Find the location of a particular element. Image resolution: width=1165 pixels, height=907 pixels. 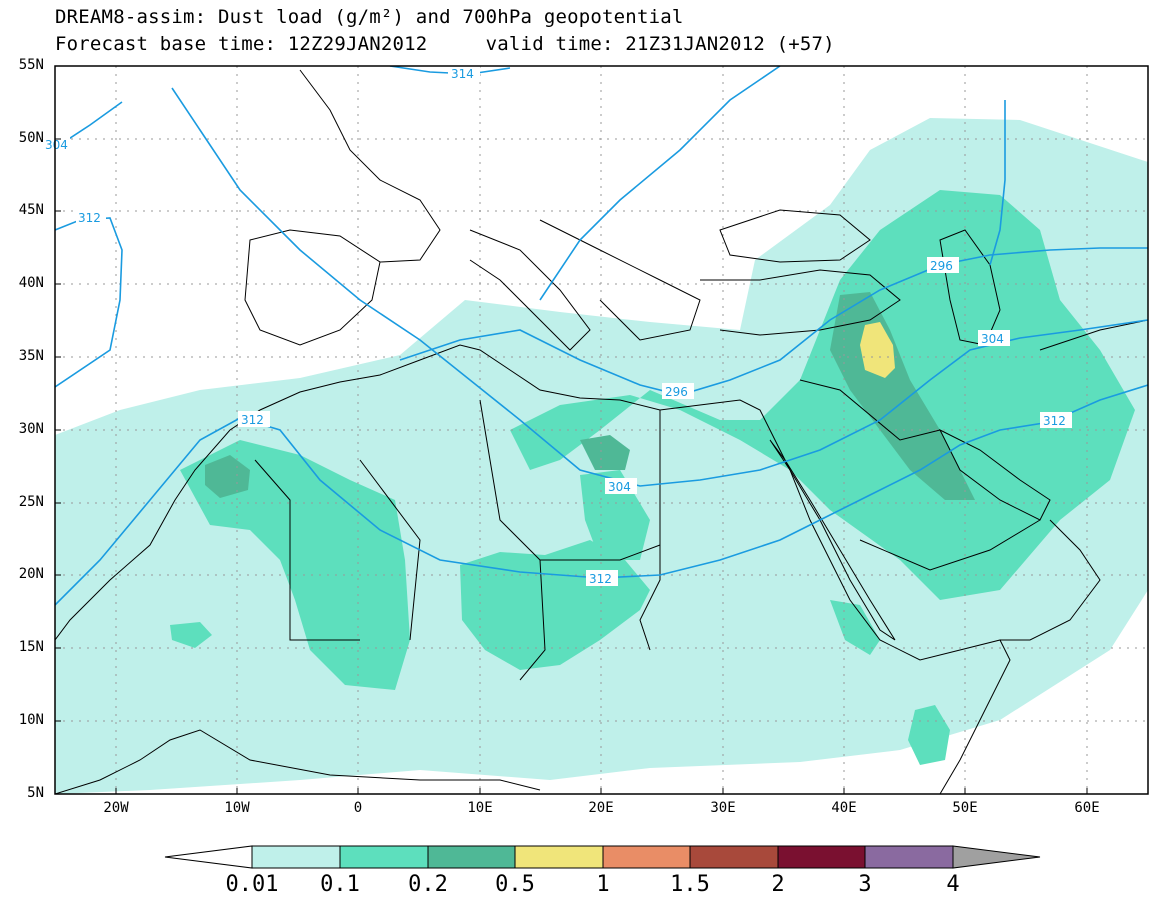

lon-label: 10W is located at coordinates (237, 808).